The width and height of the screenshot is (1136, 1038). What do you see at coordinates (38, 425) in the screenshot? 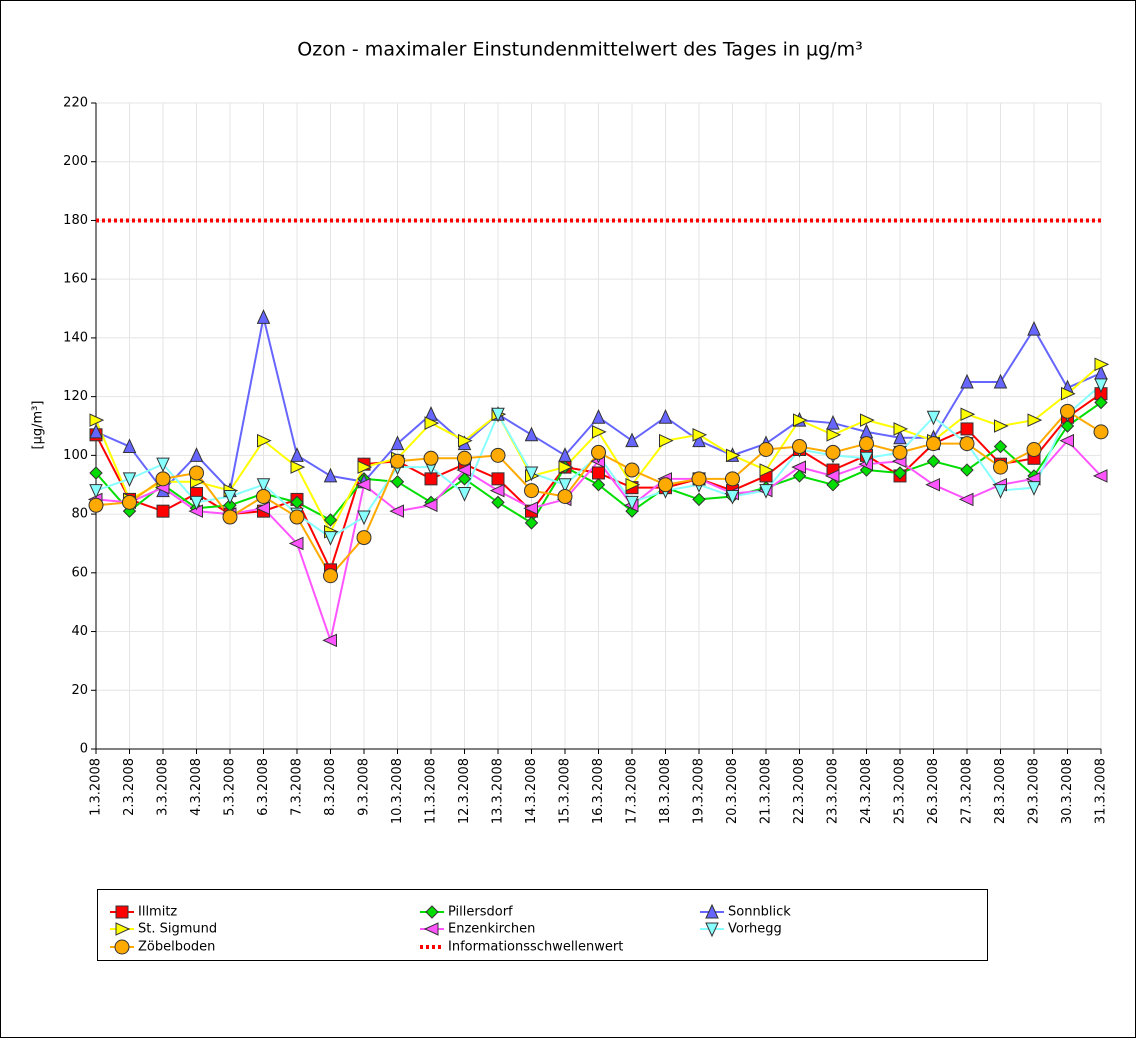
I see `y-axis-label: [µg/m³]` at bounding box center [38, 425].